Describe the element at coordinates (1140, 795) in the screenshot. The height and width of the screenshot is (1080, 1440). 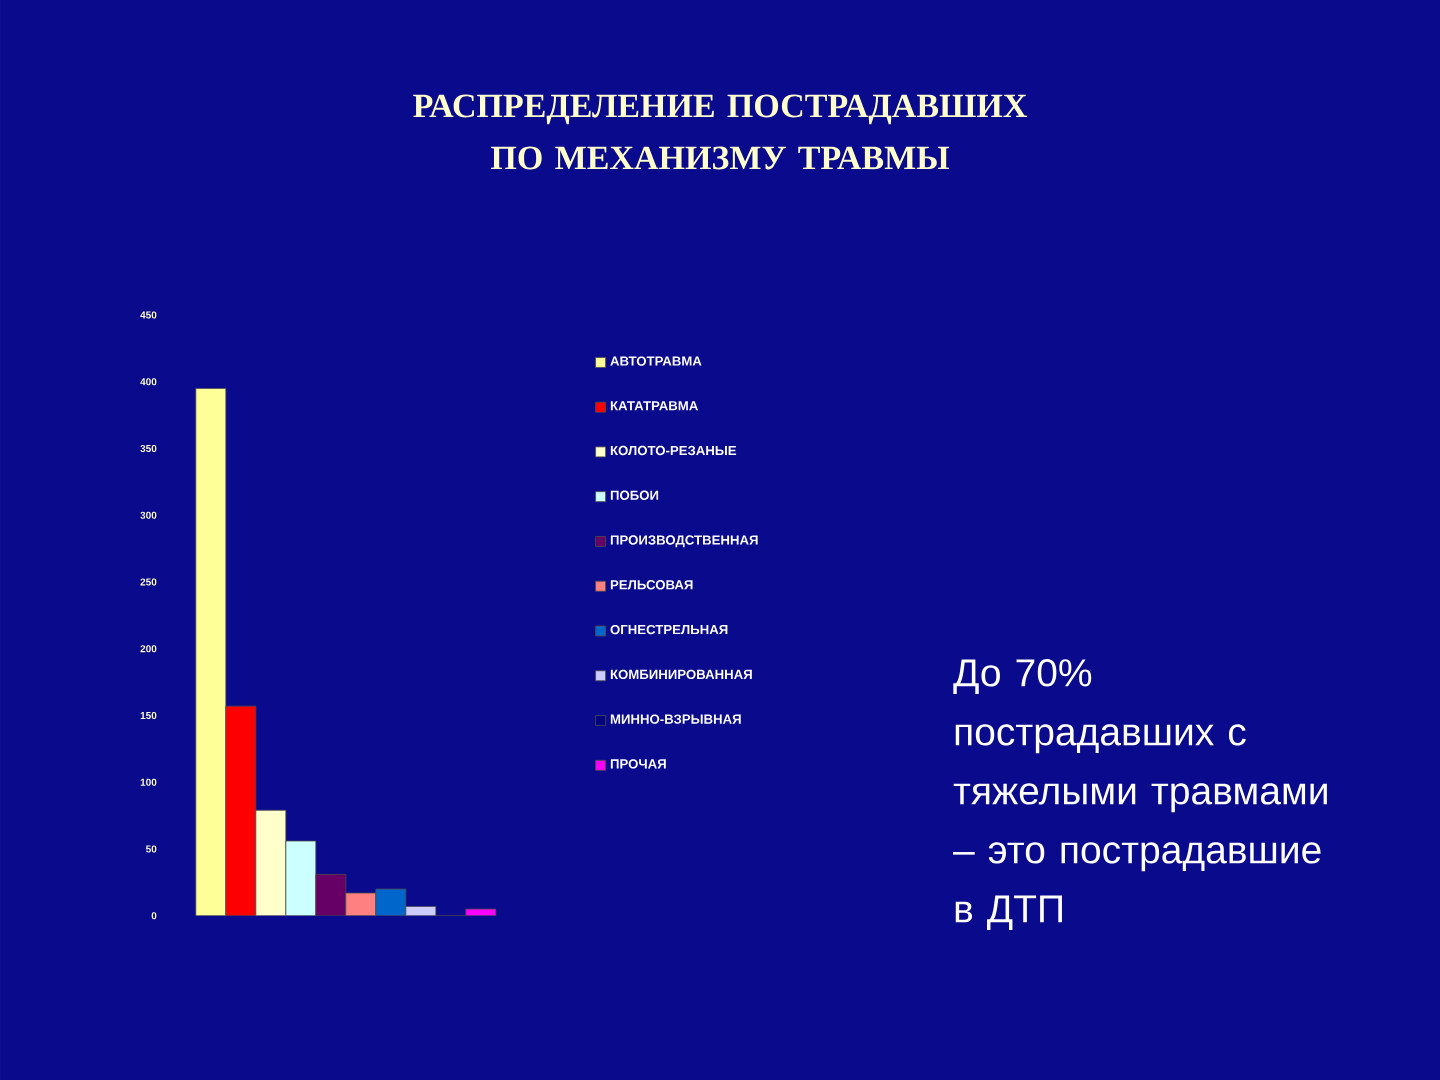
I see `text: До 70% пострадавших с тяжелыми травмами – это пострадавшие в ДТП` at that location.